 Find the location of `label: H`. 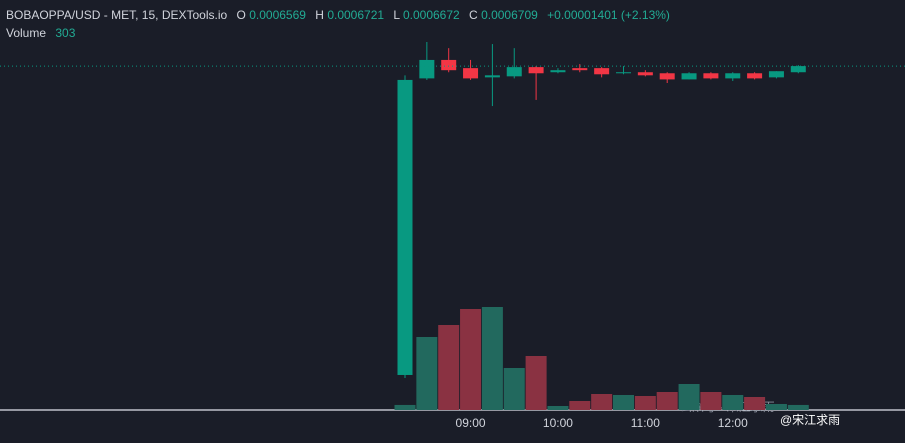

label: H is located at coordinates (319, 15).